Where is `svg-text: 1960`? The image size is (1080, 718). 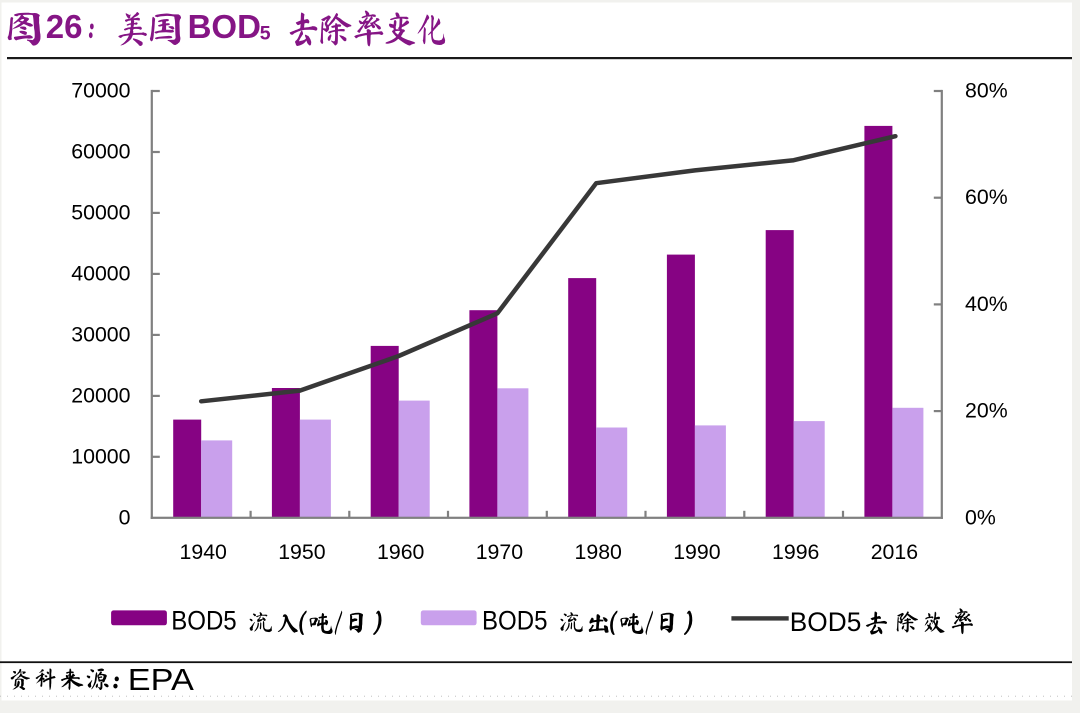
svg-text: 1960 is located at coordinates (401, 552).